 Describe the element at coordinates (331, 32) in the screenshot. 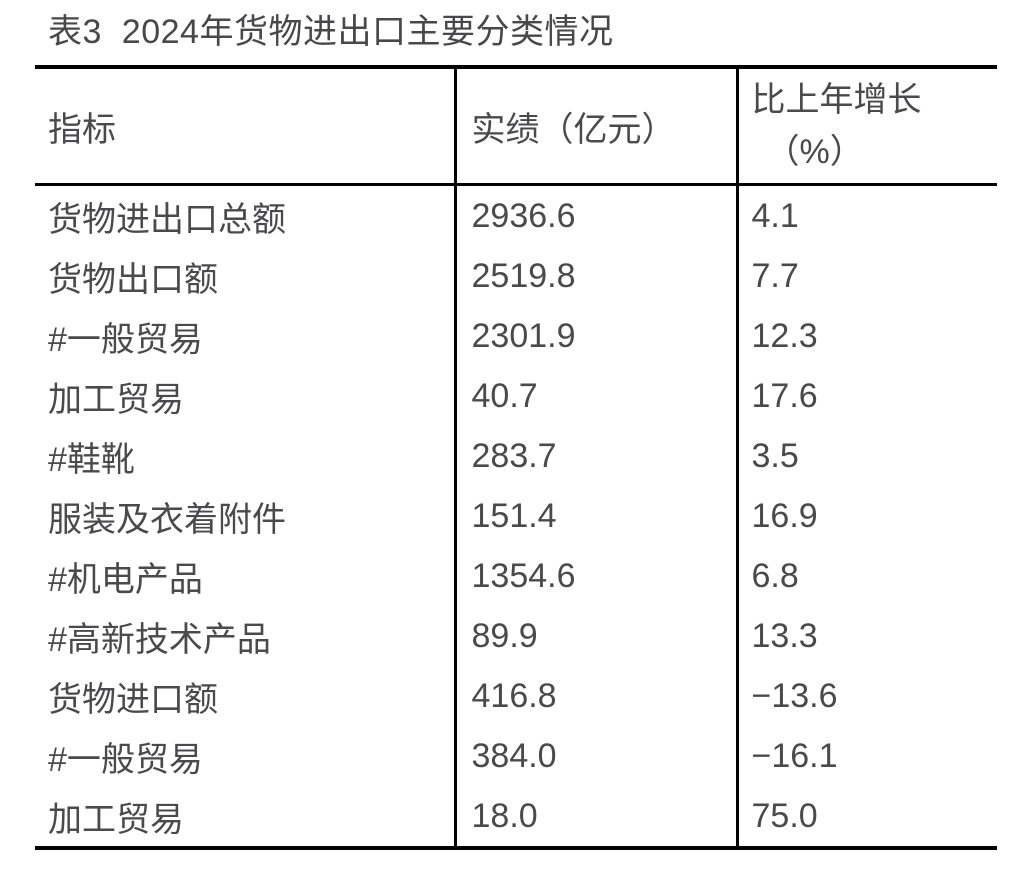

I see `table-title: 表3 2024年货物进出口主要分类情况` at that location.